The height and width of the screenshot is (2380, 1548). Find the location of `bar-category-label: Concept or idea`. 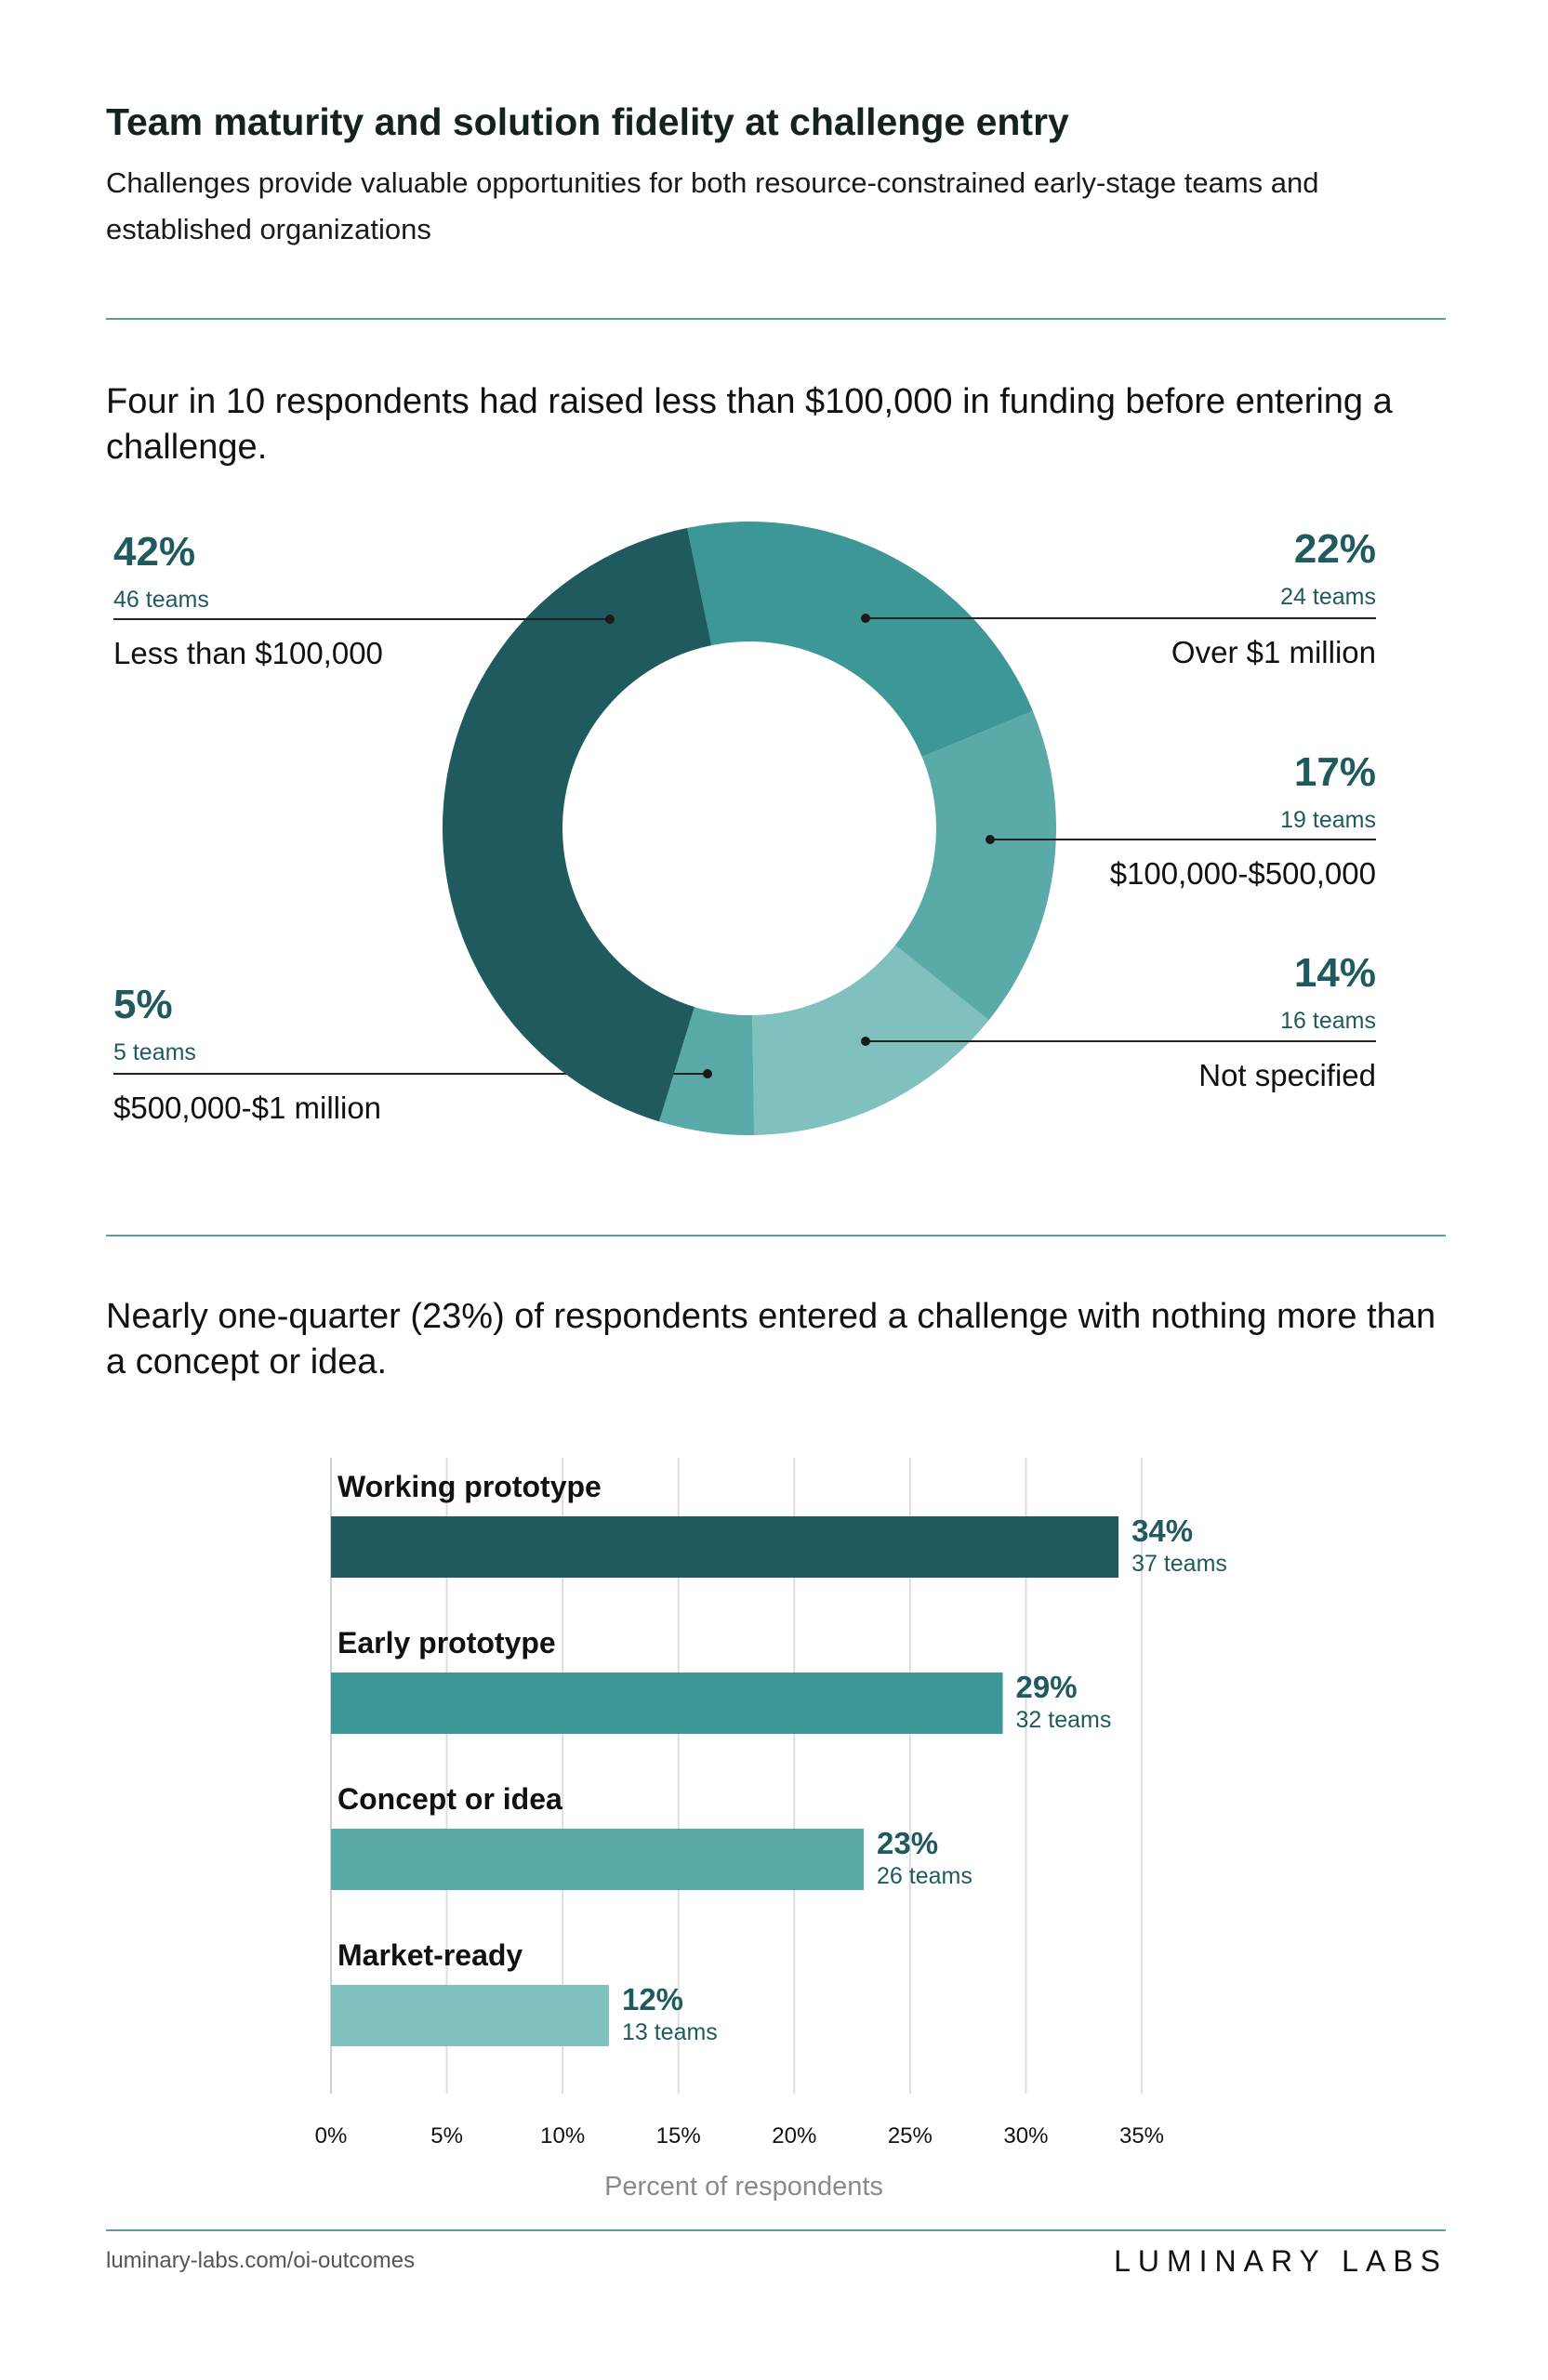

bar-category-label: Concept or idea is located at coordinates (449, 1799).